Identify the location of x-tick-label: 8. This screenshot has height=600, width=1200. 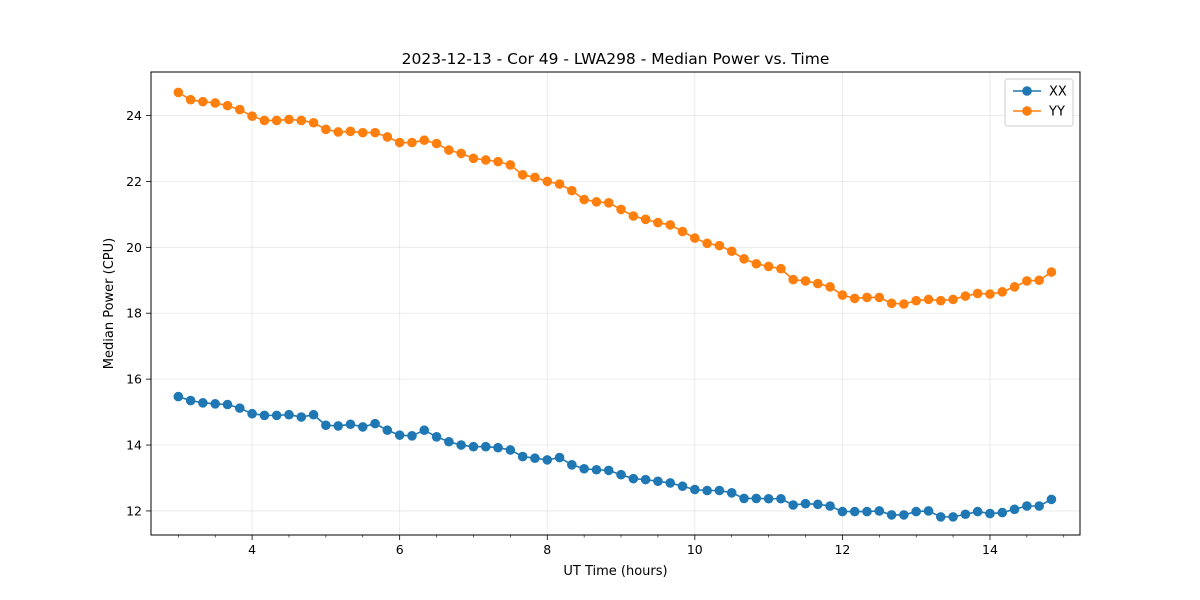
(547, 549).